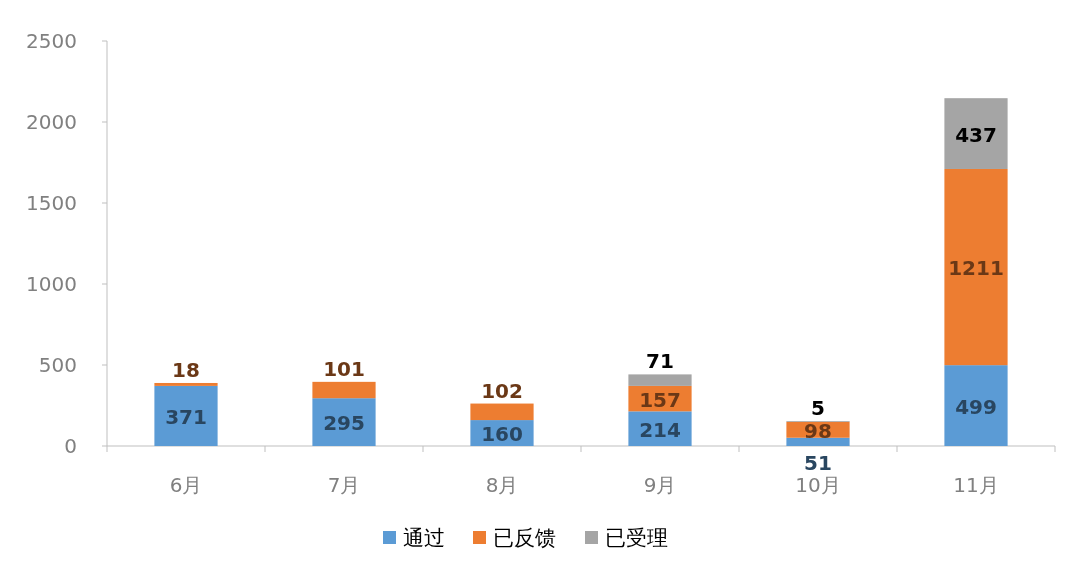 The width and height of the screenshot is (1080, 572). I want to click on data-label: 157, so click(660, 399).